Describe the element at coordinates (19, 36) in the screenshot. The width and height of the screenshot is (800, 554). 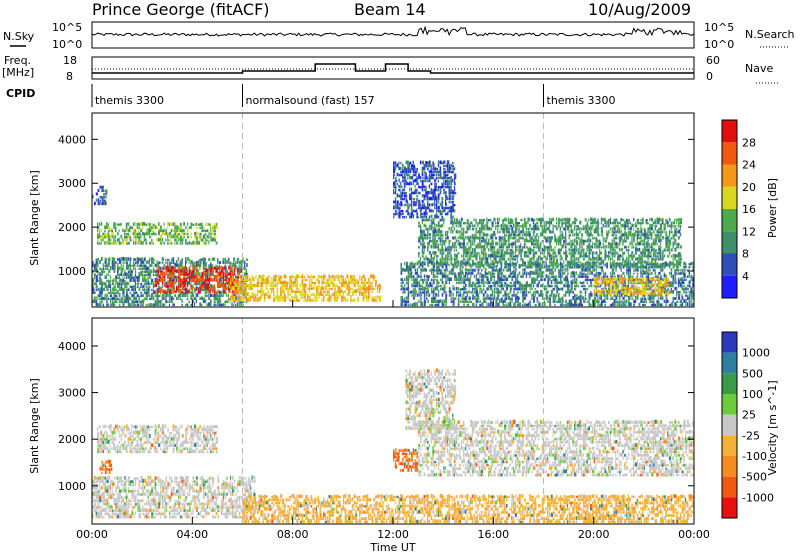
I see `nsky-label: N.Sky` at that location.